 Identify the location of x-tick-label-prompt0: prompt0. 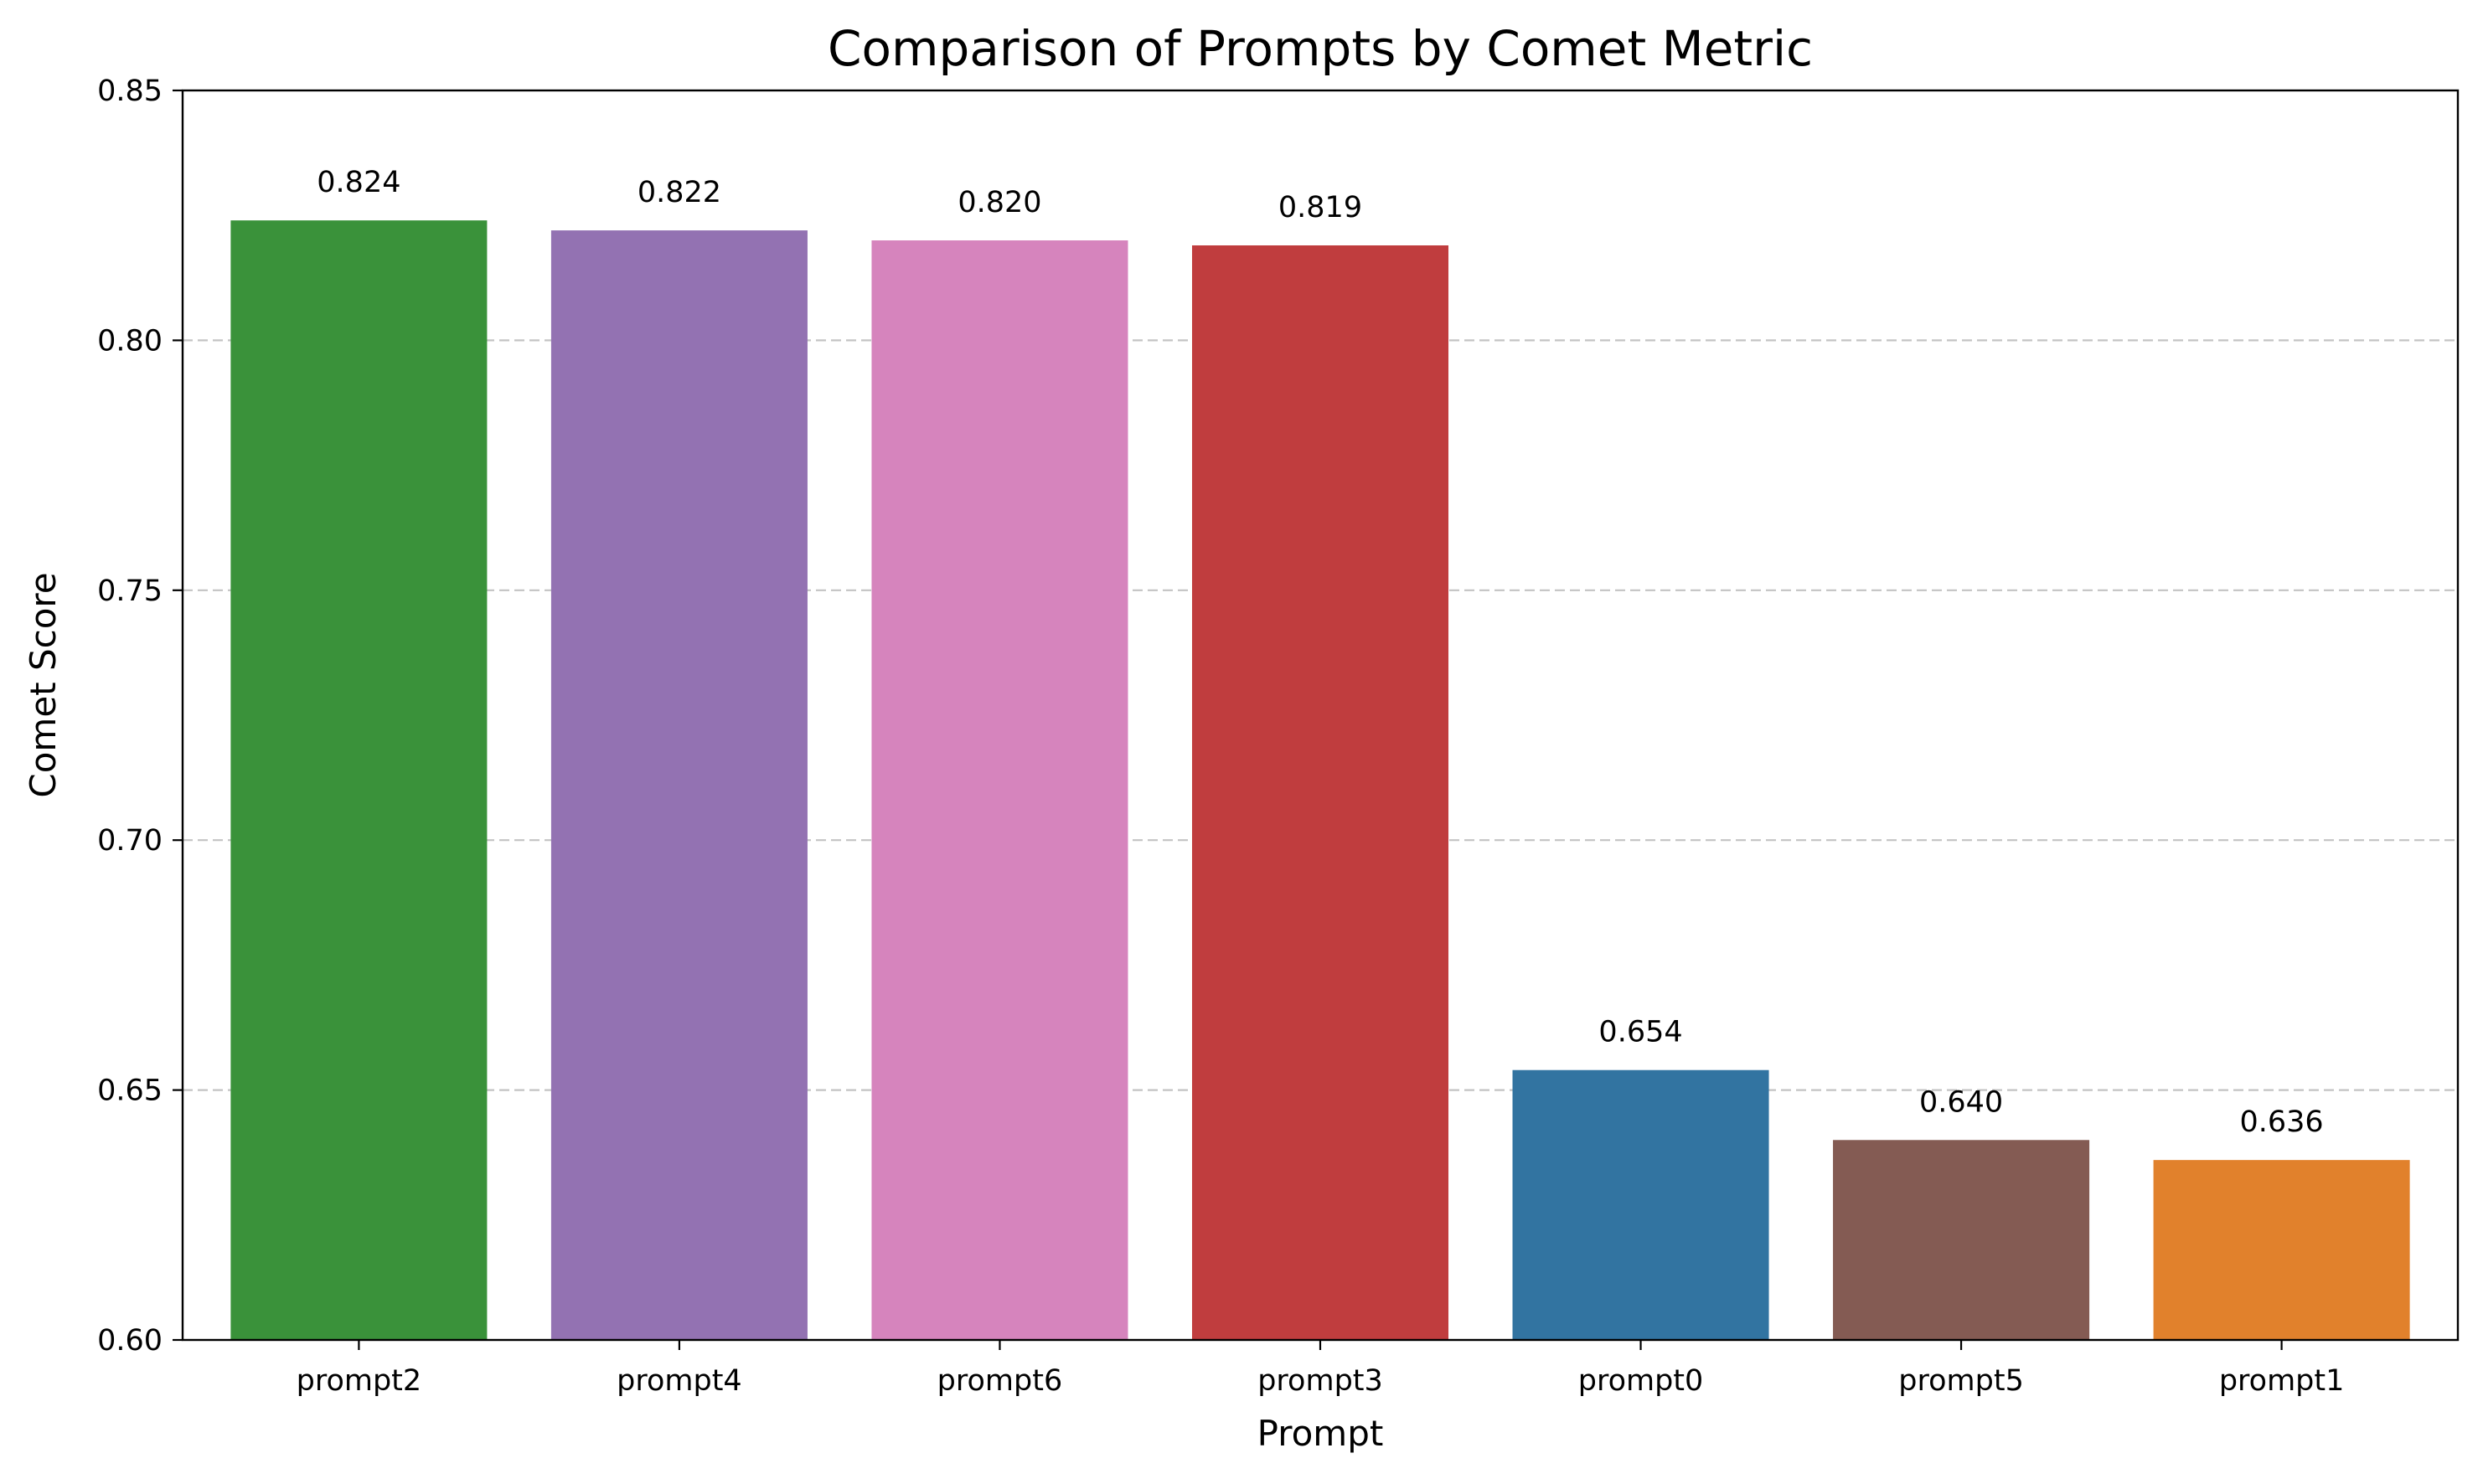
(1641, 1381).